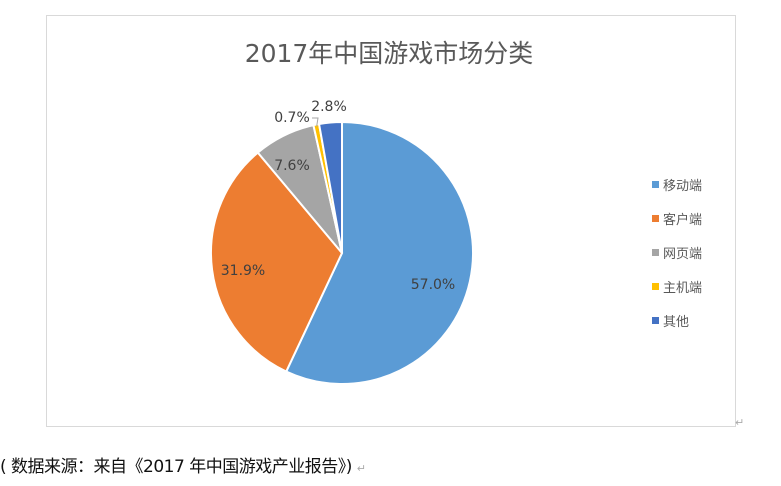  I want to click on legend-label: 网页端, so click(682, 254).